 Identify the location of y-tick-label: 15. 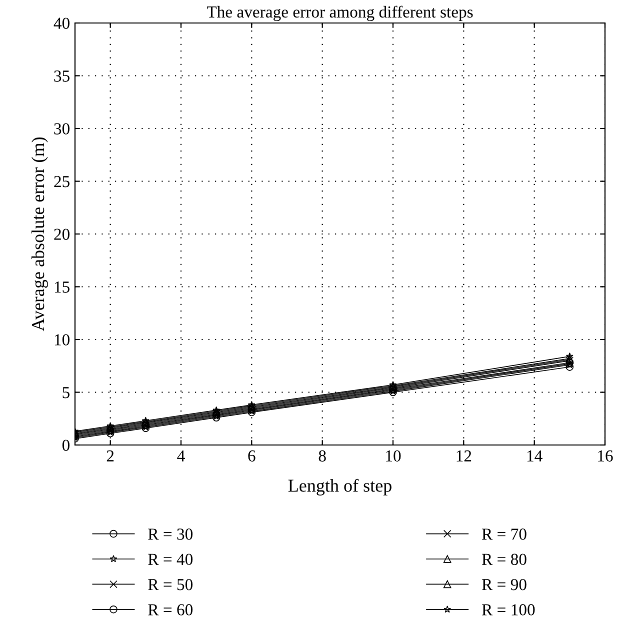
(62, 287).